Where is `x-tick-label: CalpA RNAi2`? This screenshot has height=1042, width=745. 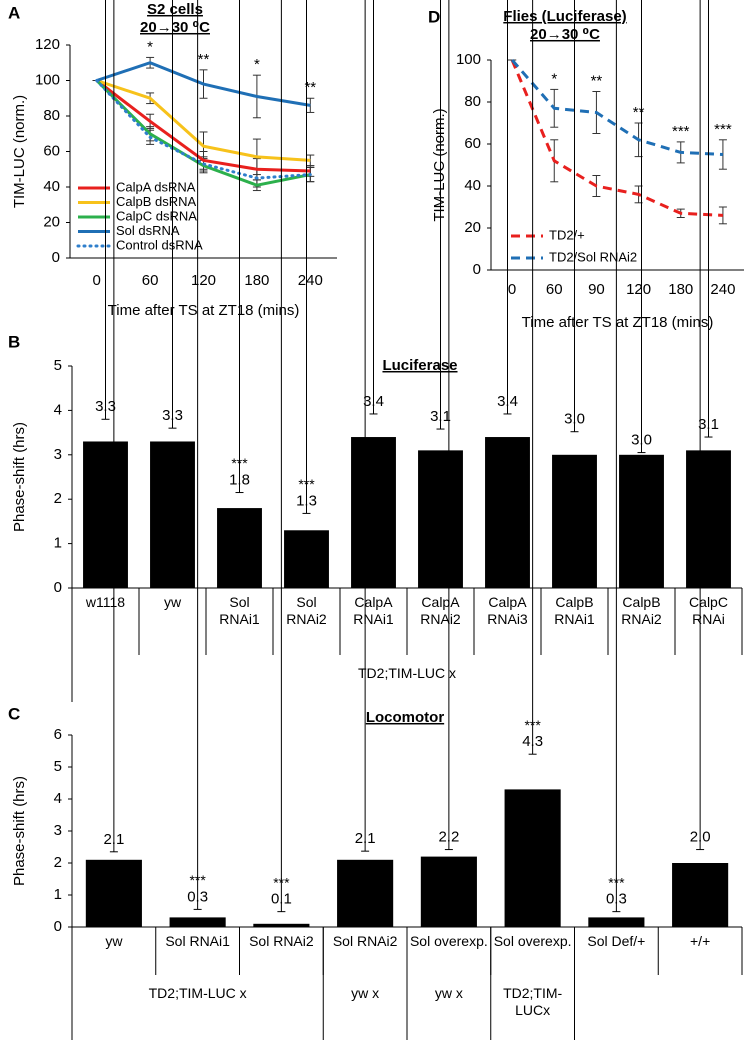 x-tick-label: CalpA RNAi2 is located at coordinates (440, 610).